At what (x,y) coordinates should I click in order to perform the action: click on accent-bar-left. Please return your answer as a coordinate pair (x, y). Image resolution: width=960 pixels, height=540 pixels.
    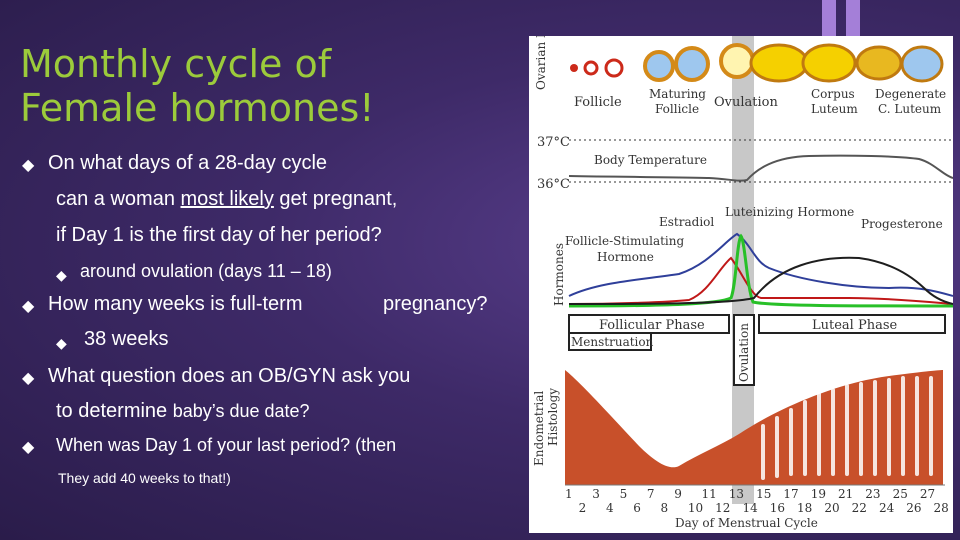
    Looking at the image, I should click on (829, 19).